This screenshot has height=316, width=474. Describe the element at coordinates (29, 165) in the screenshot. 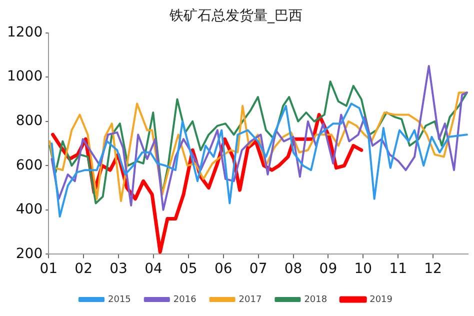

I see `y-tick-label: 600` at that location.